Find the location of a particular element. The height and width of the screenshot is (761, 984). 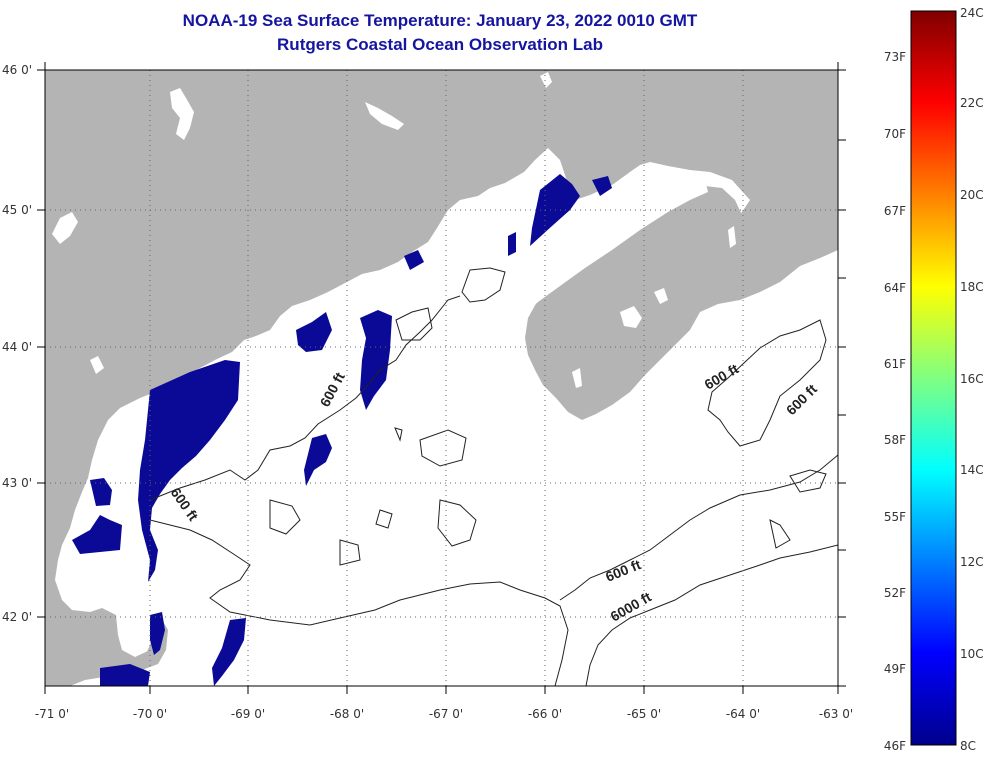

fahrenheit-label: 61F is located at coordinates (895, 364).